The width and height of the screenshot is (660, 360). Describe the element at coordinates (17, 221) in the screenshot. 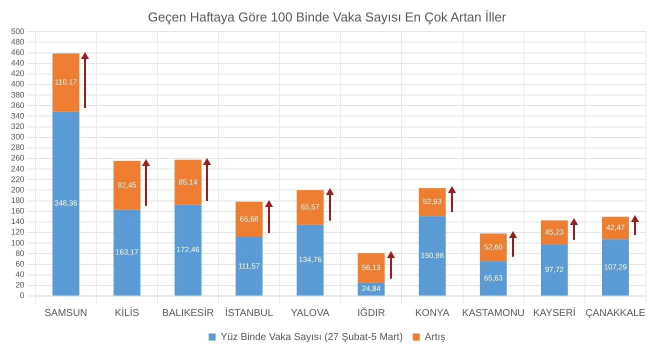

I see `y-tick-label: 140` at that location.